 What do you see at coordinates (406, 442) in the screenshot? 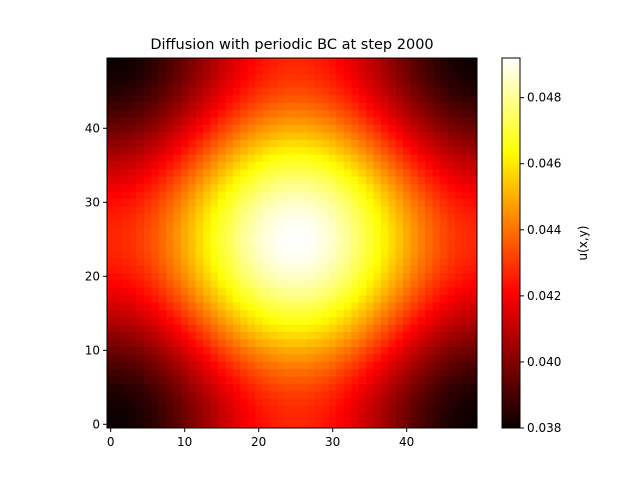
I see `x-tick-label: 40` at bounding box center [406, 442].